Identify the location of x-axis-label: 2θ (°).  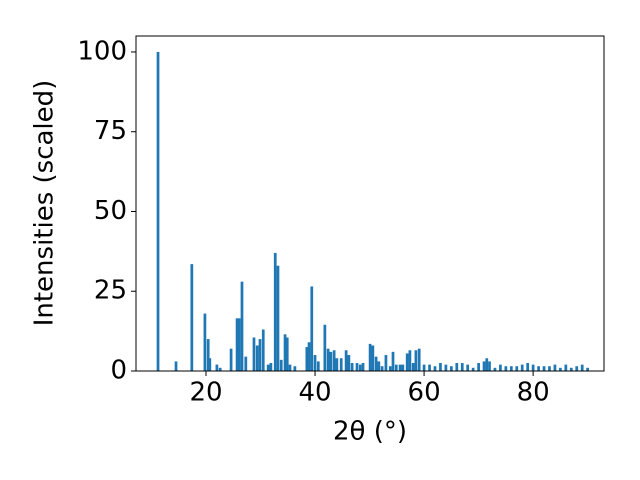
(370, 432).